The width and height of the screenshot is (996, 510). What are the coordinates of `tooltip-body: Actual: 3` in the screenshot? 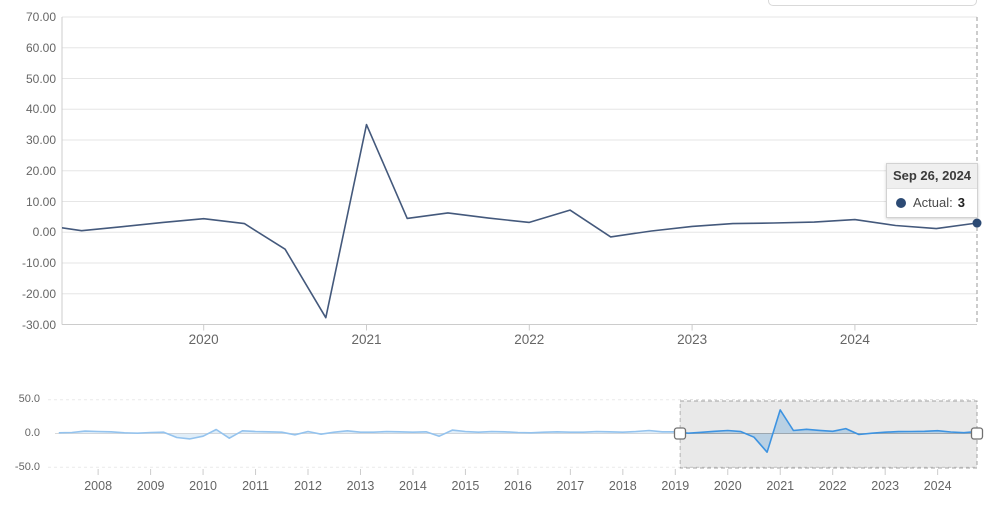 It's located at (932, 203).